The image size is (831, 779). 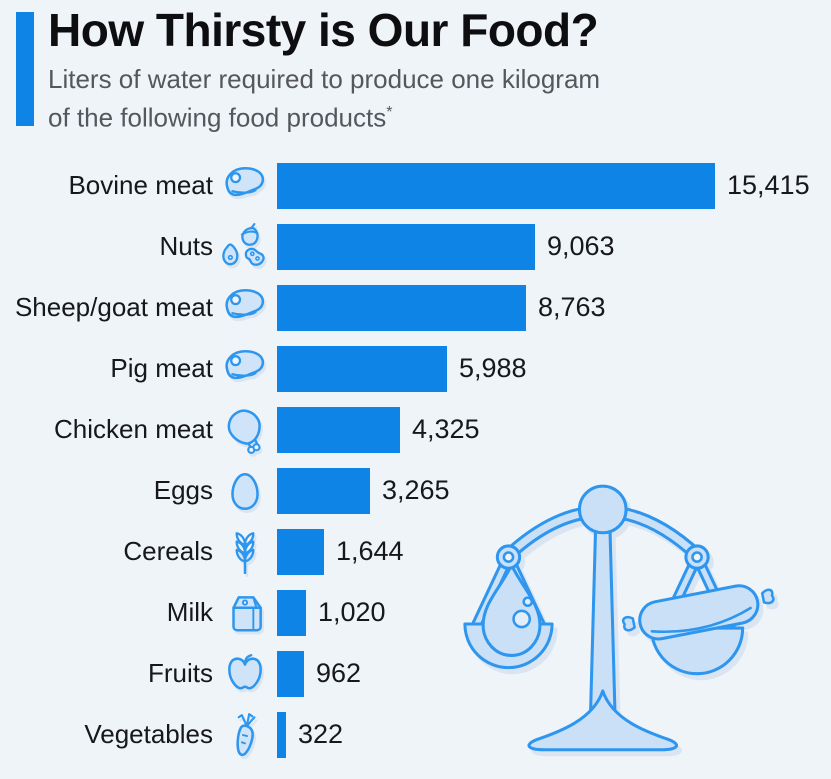 I want to click on title-accent-bar, so click(x=25, y=69).